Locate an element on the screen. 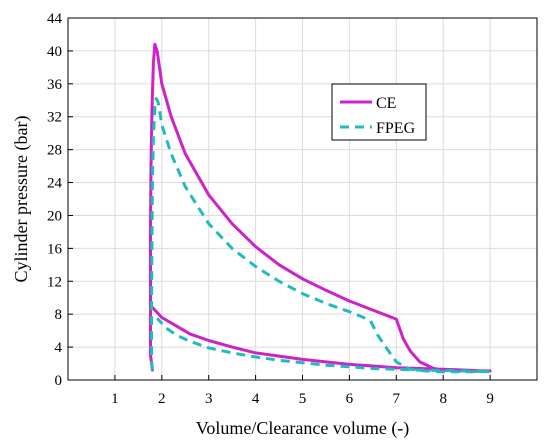  x-tick-label: 8 is located at coordinates (443, 399).